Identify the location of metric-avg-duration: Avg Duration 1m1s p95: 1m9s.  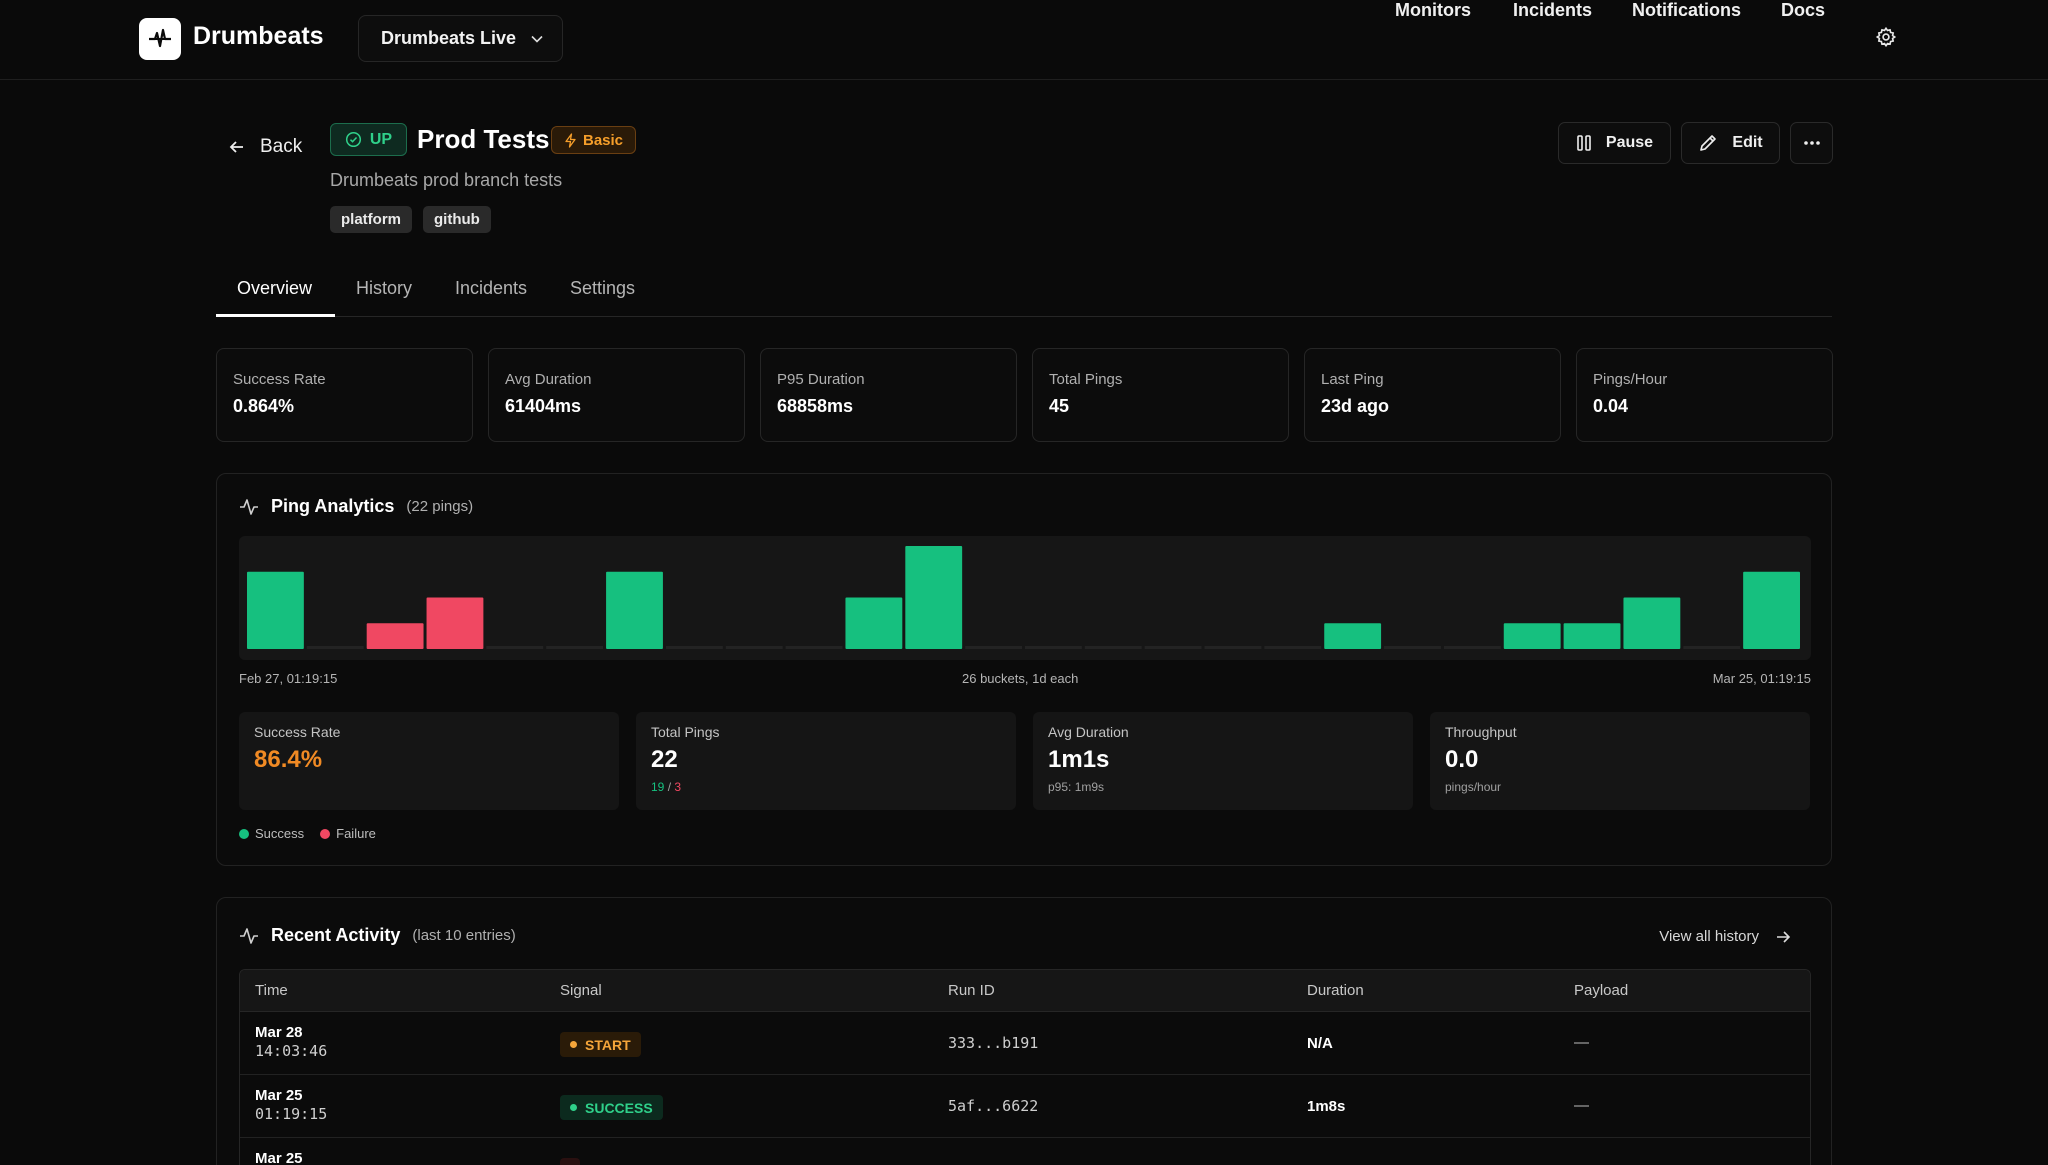
(1223, 761).